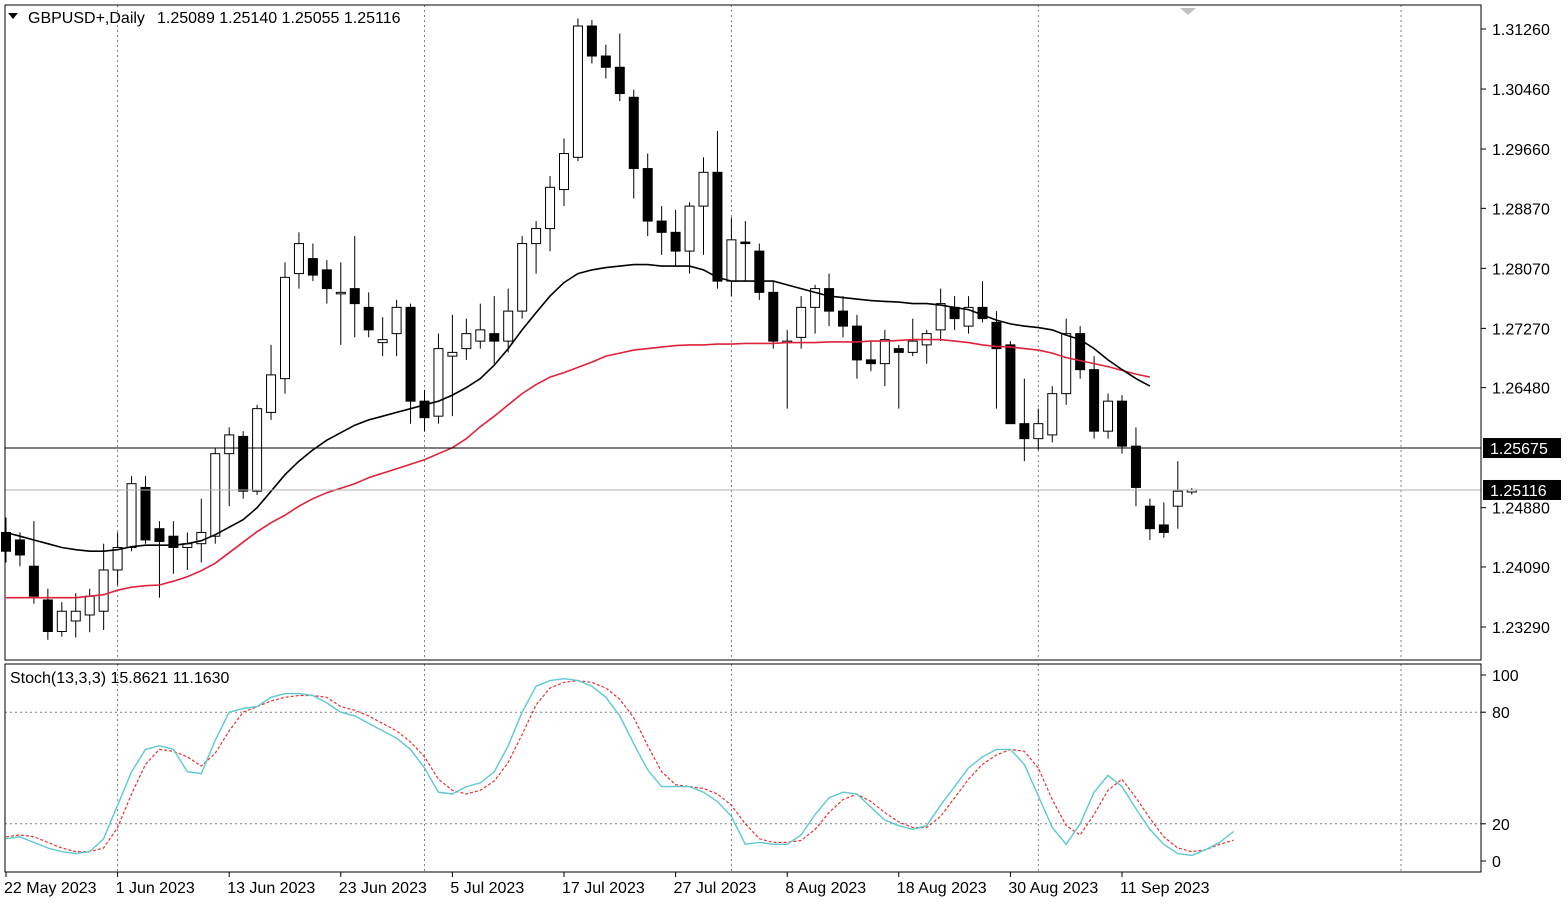  I want to click on time-axis-label: 27 Jul 2023, so click(715, 888).